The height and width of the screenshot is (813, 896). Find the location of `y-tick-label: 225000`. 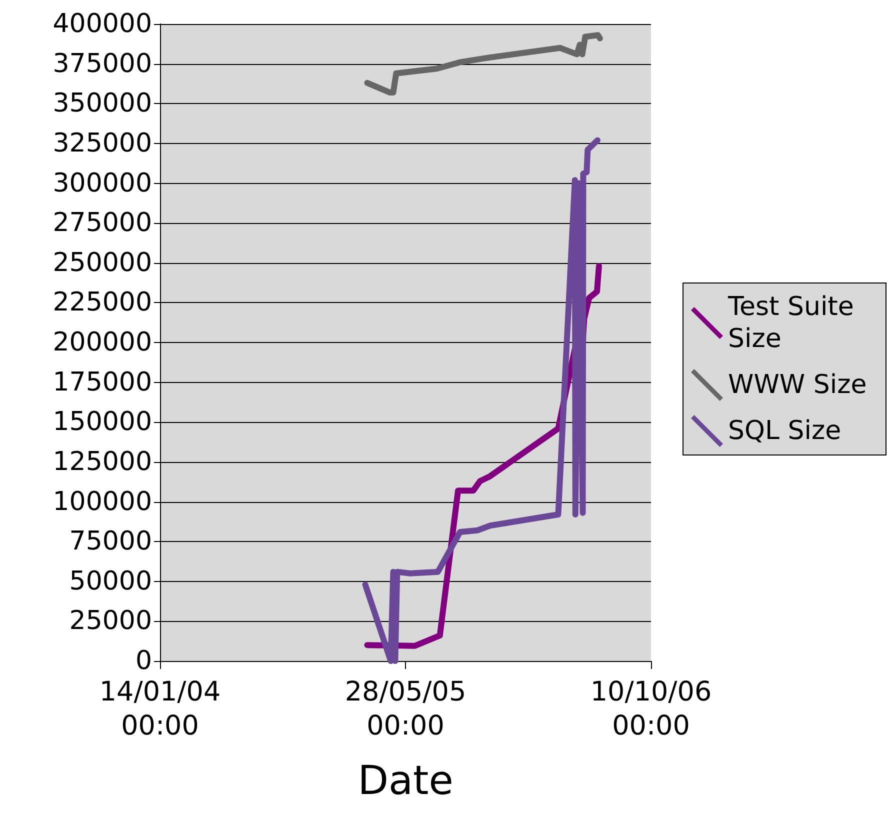

y-tick-label: 225000 is located at coordinates (102, 303).